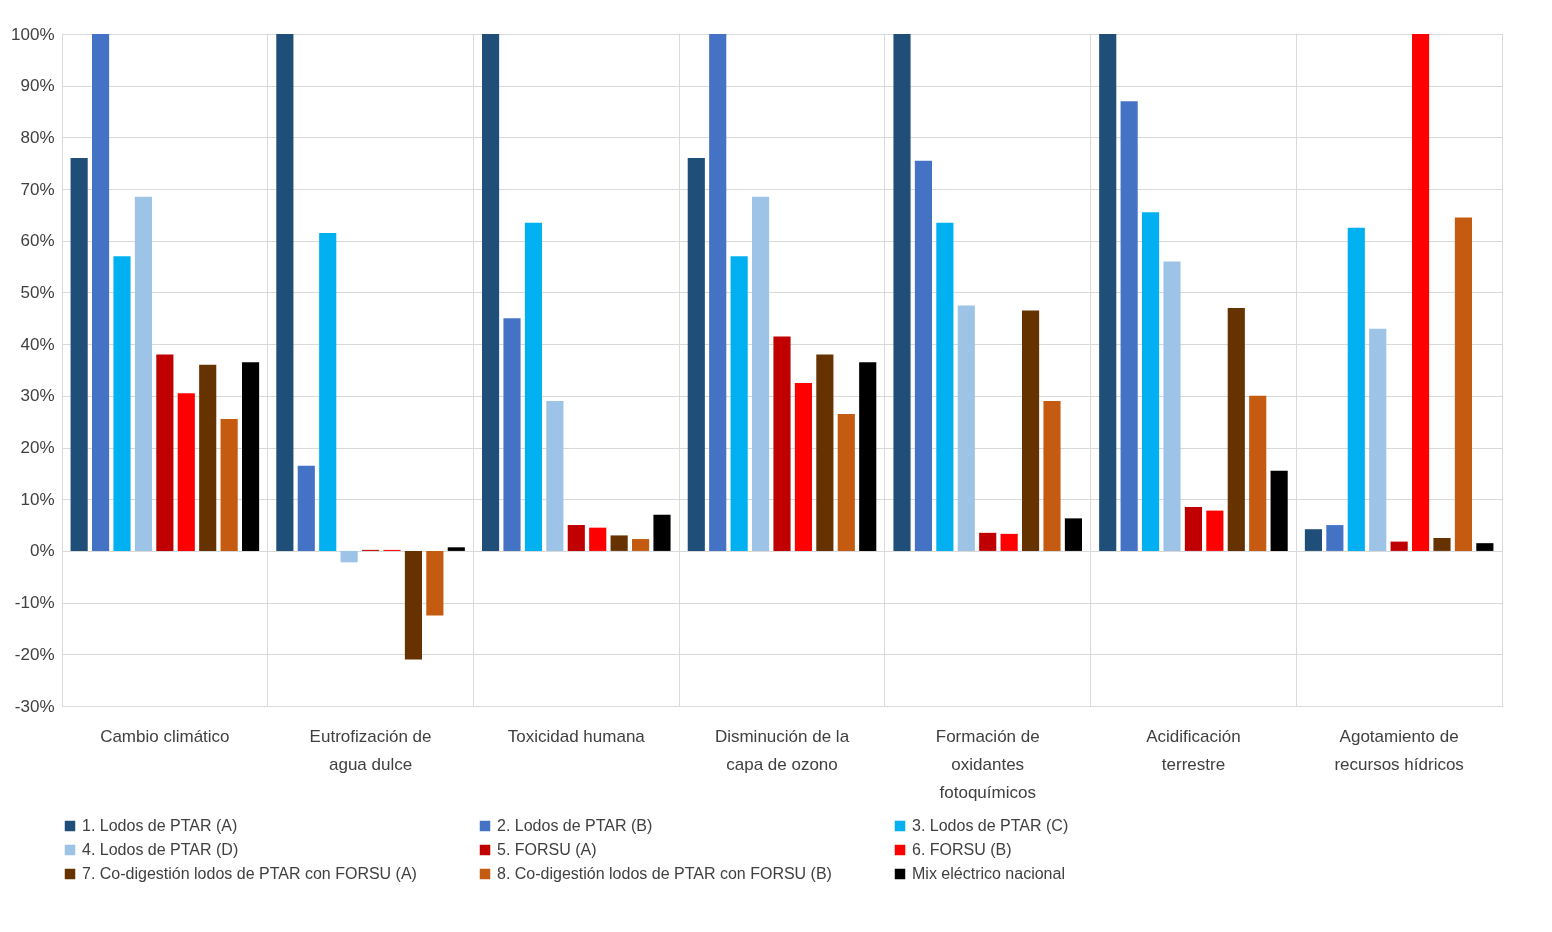 This screenshot has height=932, width=1552. I want to click on legend-label: 2. Lodos de PTAR (B), so click(575, 825).